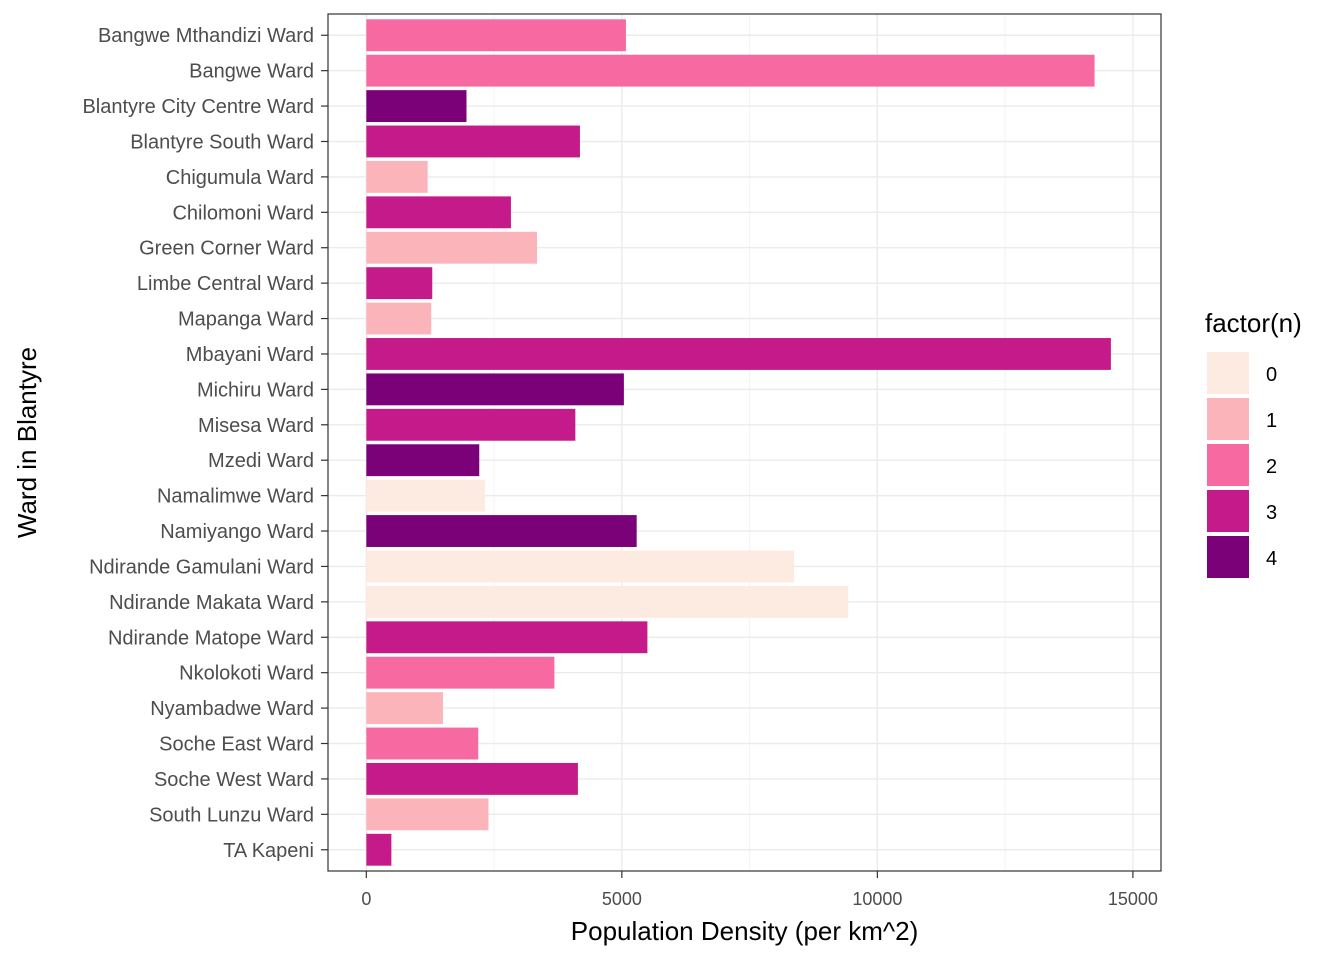 This screenshot has width=1344, height=960. I want to click on legend-label: 2, so click(1271, 467).